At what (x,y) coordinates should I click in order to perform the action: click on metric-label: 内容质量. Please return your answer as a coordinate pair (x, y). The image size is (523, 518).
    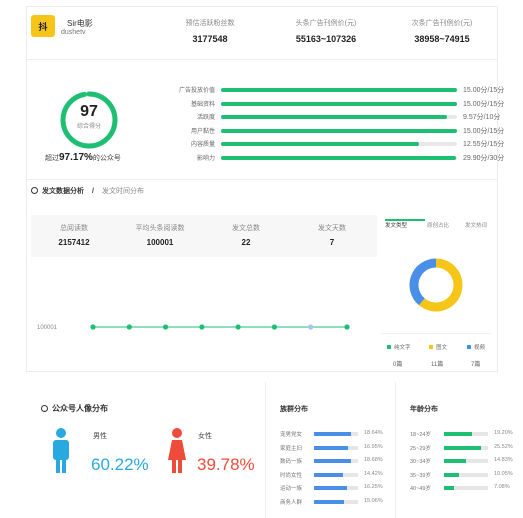
    Looking at the image, I should click on (202, 145).